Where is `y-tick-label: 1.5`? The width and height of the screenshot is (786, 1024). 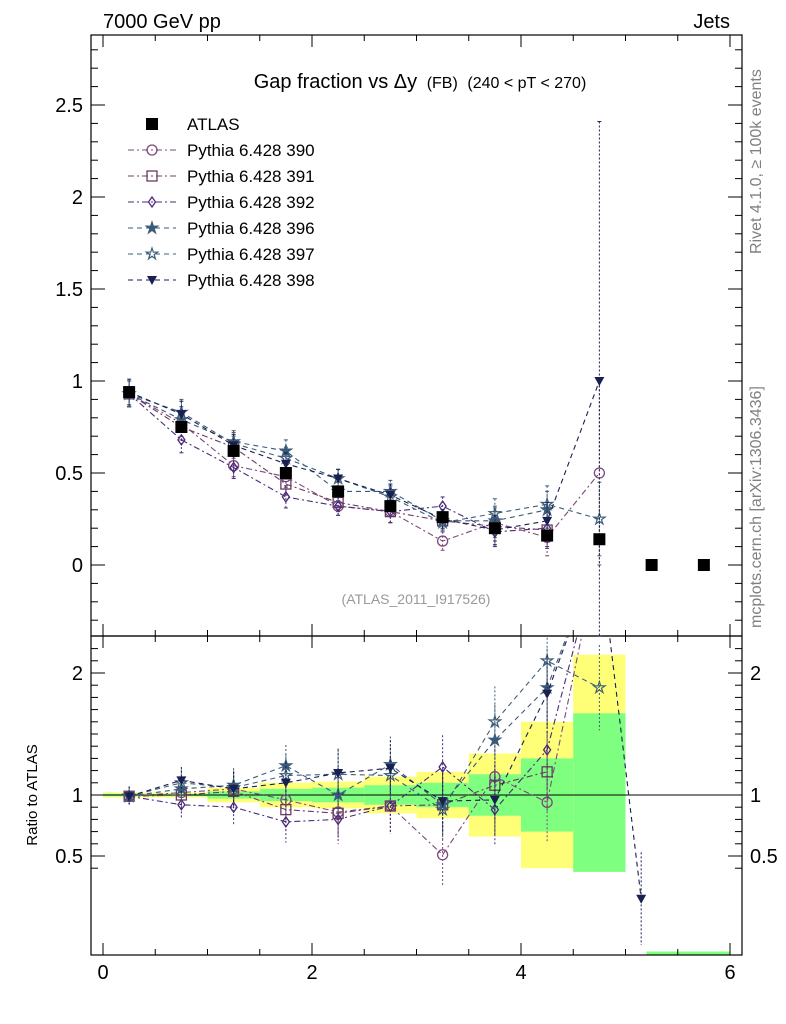 y-tick-label: 1.5 is located at coordinates (69, 290).